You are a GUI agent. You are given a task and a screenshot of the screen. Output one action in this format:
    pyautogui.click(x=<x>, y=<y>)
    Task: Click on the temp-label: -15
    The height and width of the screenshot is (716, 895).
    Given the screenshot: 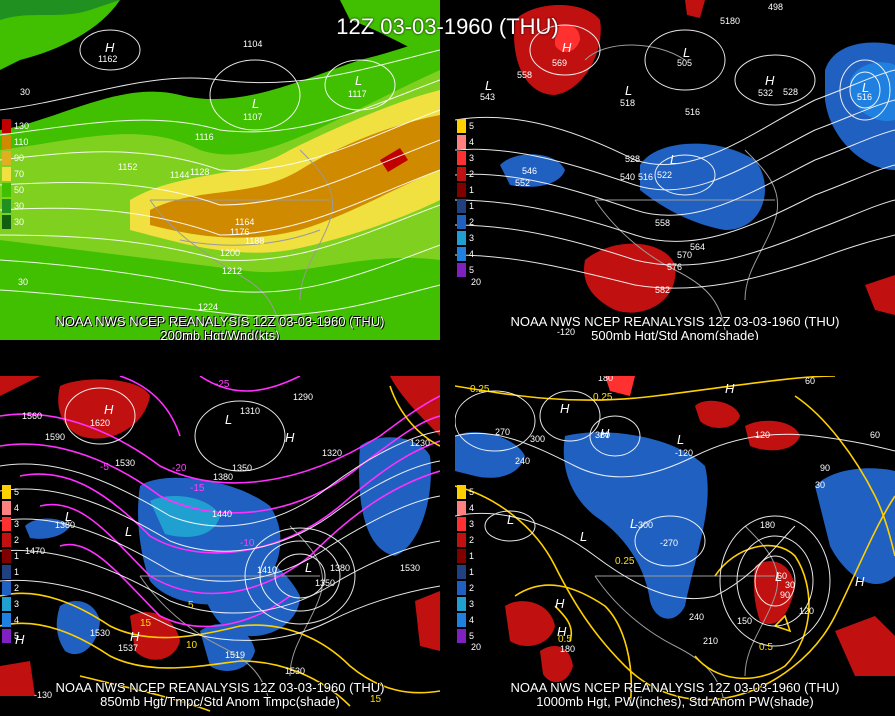 What is the action you would take?
    pyautogui.click(x=197, y=488)
    